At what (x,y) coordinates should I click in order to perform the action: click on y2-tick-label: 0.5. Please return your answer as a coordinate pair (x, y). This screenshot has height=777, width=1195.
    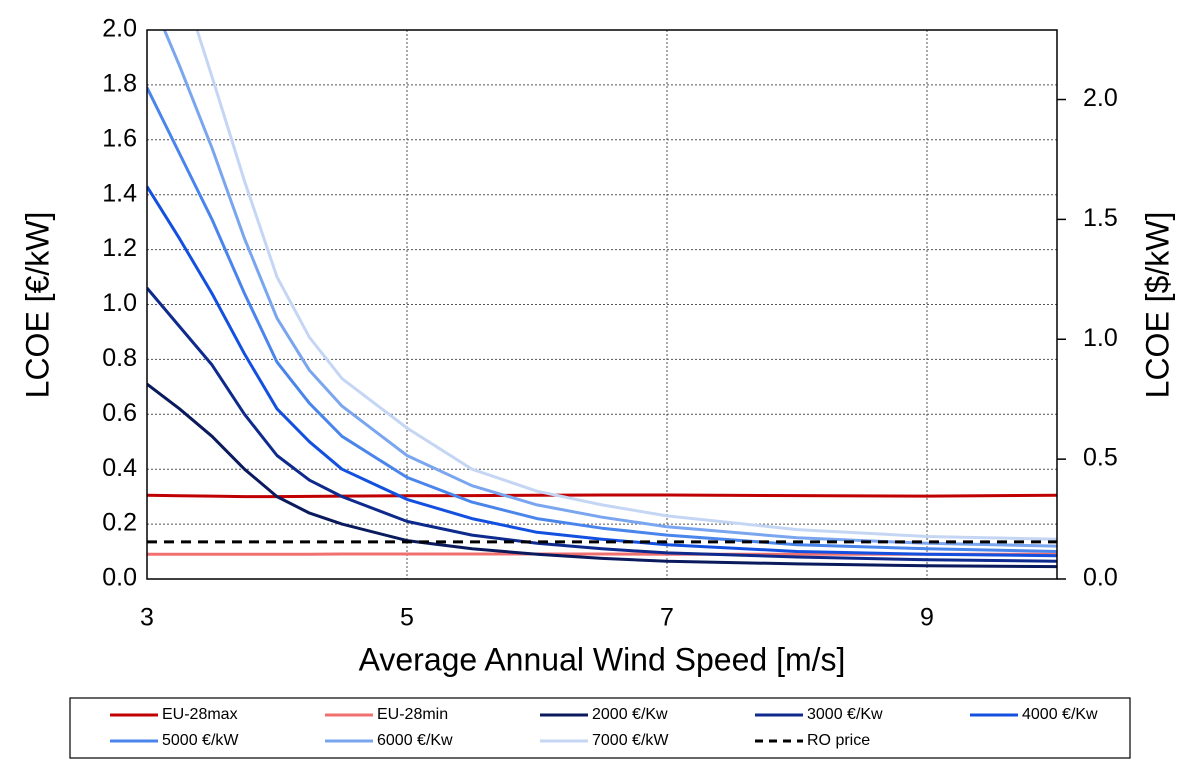
    Looking at the image, I should click on (1100, 458).